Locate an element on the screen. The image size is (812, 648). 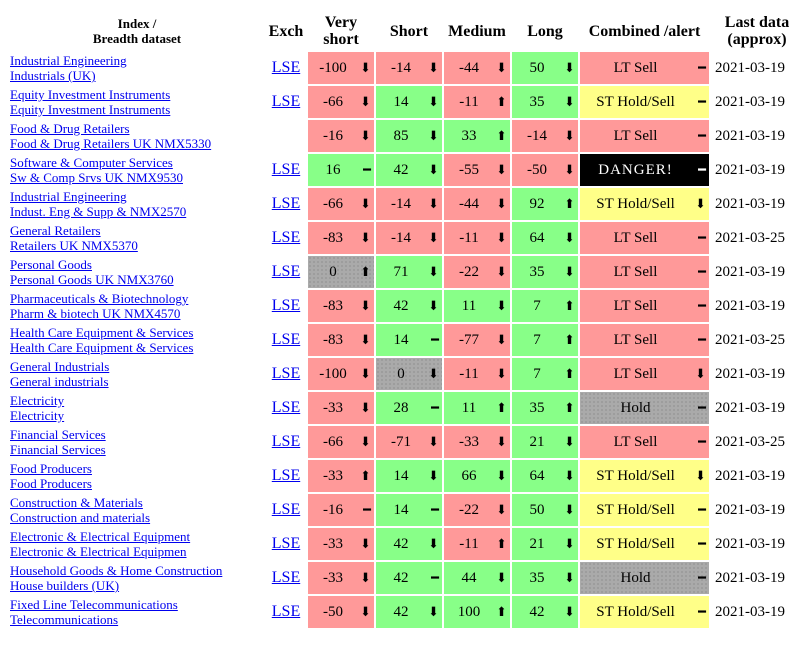
index-name-link: Software & Computer Services is located at coordinates (91, 162).